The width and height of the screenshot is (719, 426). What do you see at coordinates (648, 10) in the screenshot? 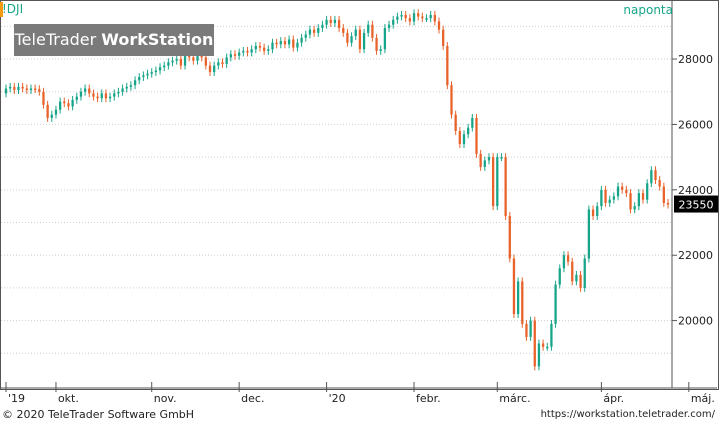
I see `interval-label: naponta` at bounding box center [648, 10].